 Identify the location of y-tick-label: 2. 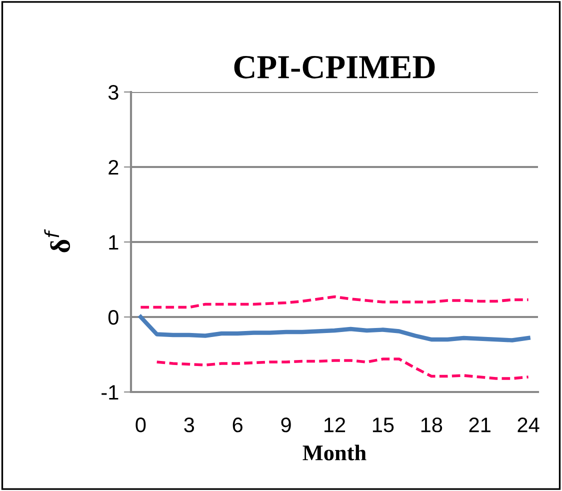
(113, 167).